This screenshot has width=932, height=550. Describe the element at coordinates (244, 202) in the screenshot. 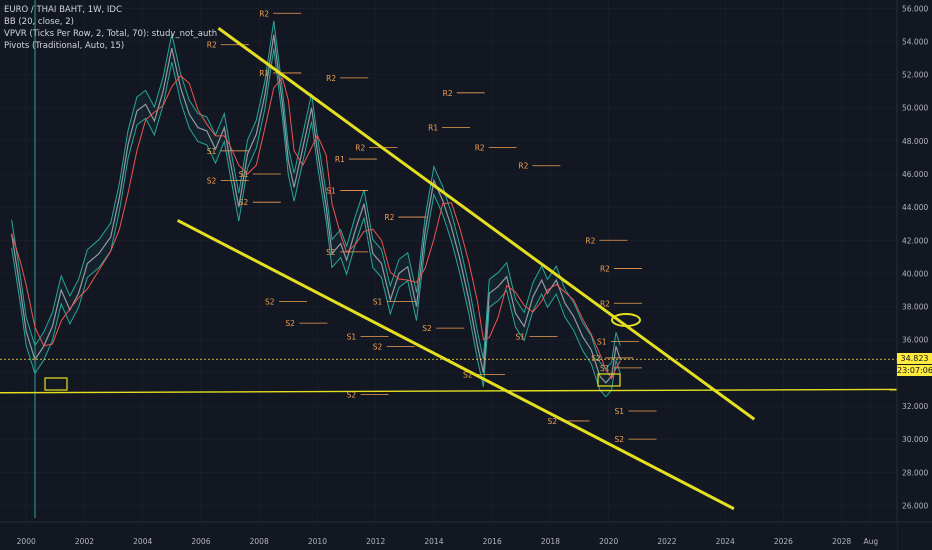

I see `pivot-label-8: S2` at that location.